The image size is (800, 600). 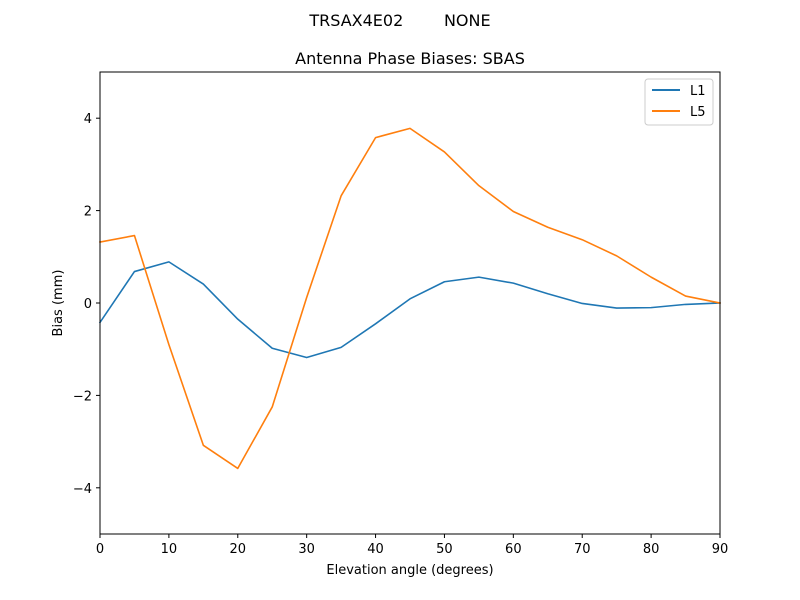 I want to click on y-tick-label: 2, so click(x=88, y=212).